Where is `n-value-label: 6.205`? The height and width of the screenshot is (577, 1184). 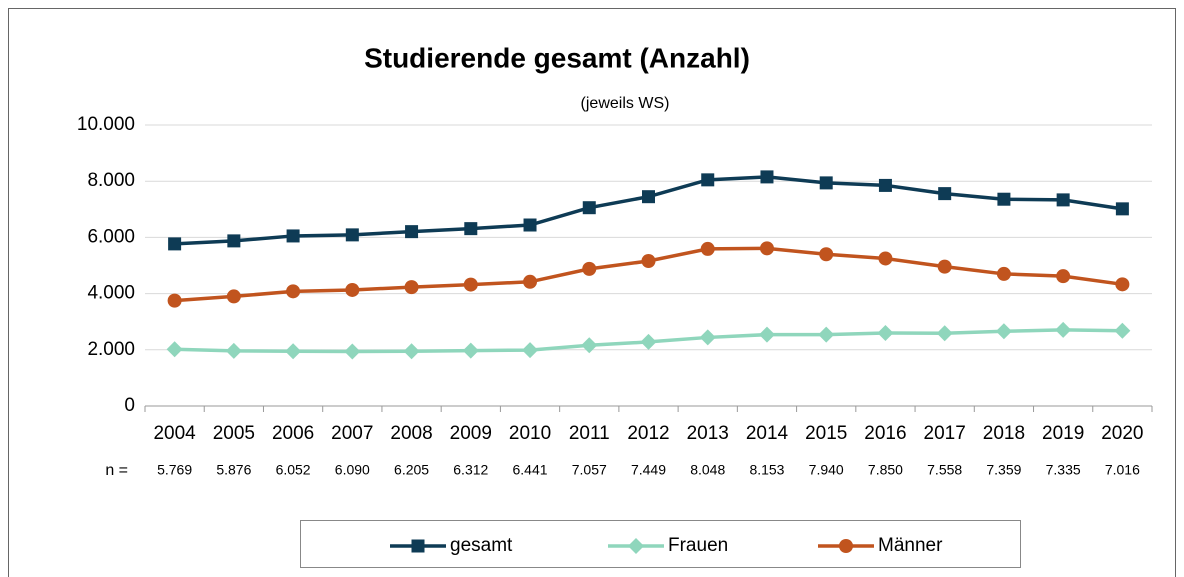 n-value-label: 6.205 is located at coordinates (411, 470).